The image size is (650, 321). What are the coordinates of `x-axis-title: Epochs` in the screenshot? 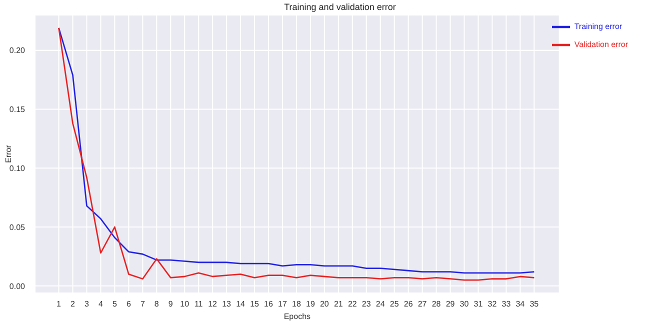 It's located at (297, 316).